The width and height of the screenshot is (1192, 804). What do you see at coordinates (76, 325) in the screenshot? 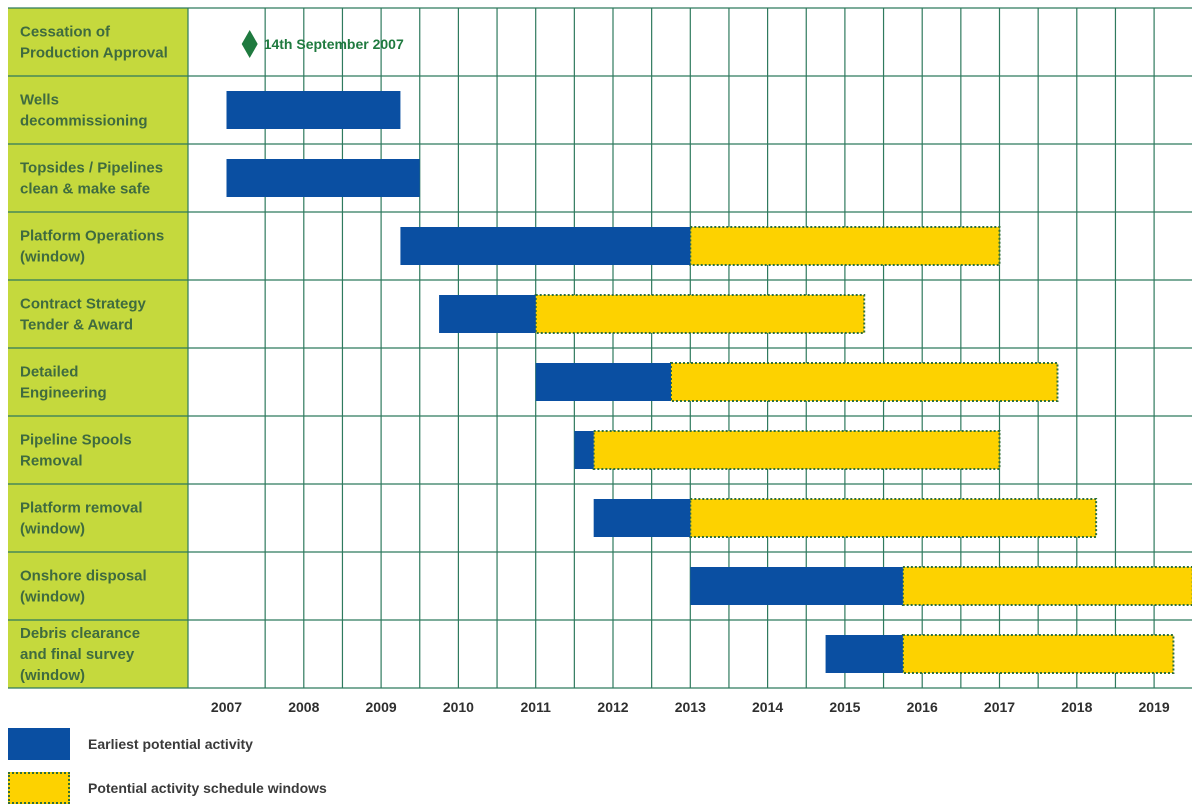
I see `row-label-line: Tender & Award` at bounding box center [76, 325].